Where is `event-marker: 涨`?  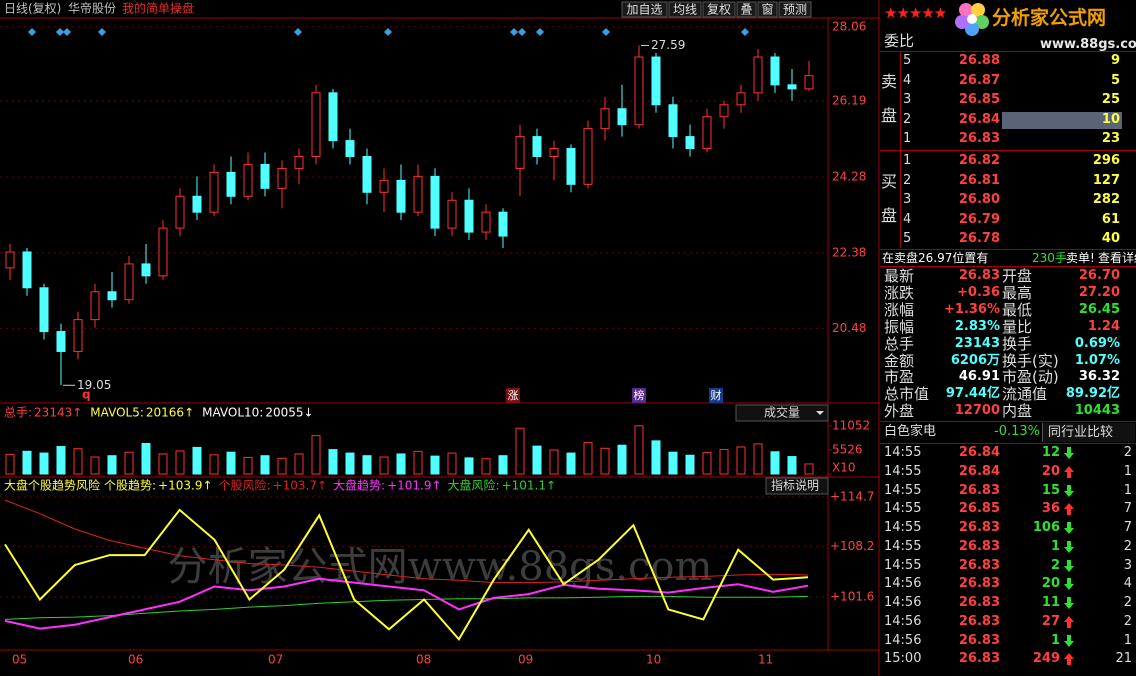
event-marker: 涨 is located at coordinates (513, 395).